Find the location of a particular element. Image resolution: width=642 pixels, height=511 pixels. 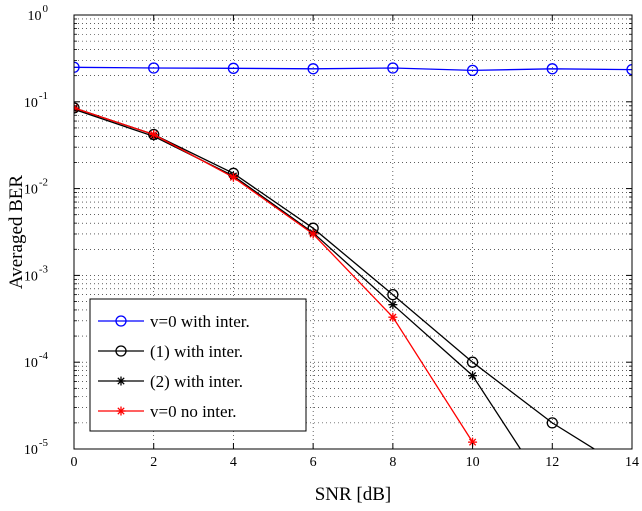

legend-entry: v=0 with inter. is located at coordinates (174, 321).